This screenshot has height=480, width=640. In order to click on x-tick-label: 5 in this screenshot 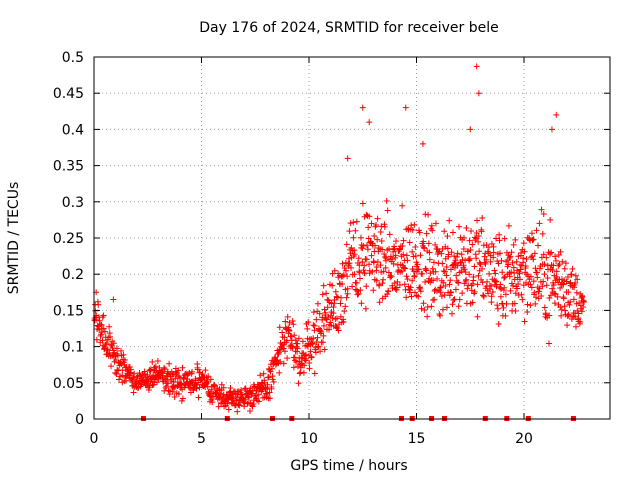, I will do `click(201, 439)`.